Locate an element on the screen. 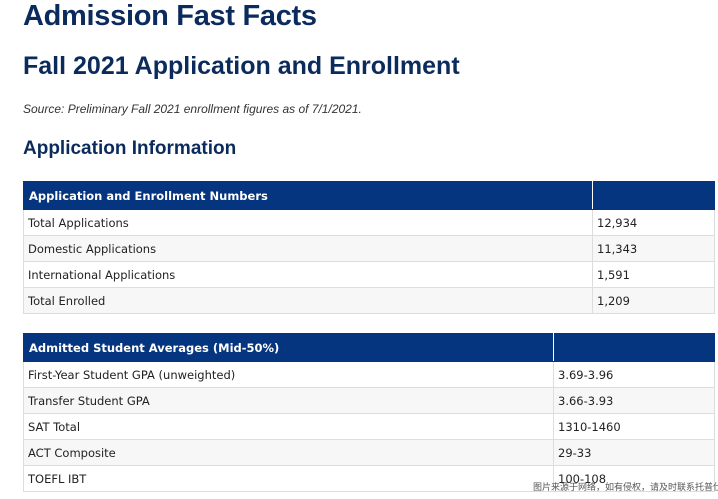 The height and width of the screenshot is (499, 718). row-value: 1,591 is located at coordinates (653, 274).